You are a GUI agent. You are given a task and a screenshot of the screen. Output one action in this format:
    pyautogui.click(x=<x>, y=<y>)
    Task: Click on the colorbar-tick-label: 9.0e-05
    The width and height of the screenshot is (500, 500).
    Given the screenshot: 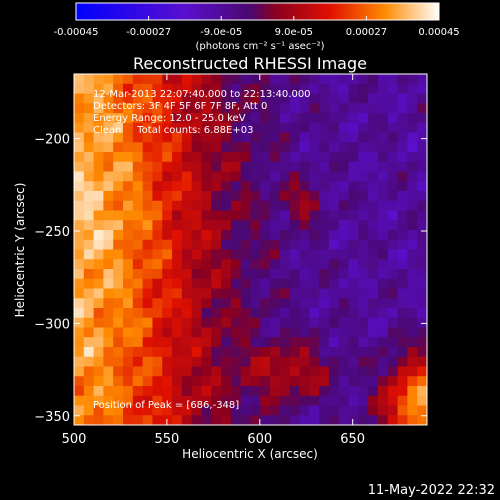 What is the action you would take?
    pyautogui.click(x=294, y=32)
    